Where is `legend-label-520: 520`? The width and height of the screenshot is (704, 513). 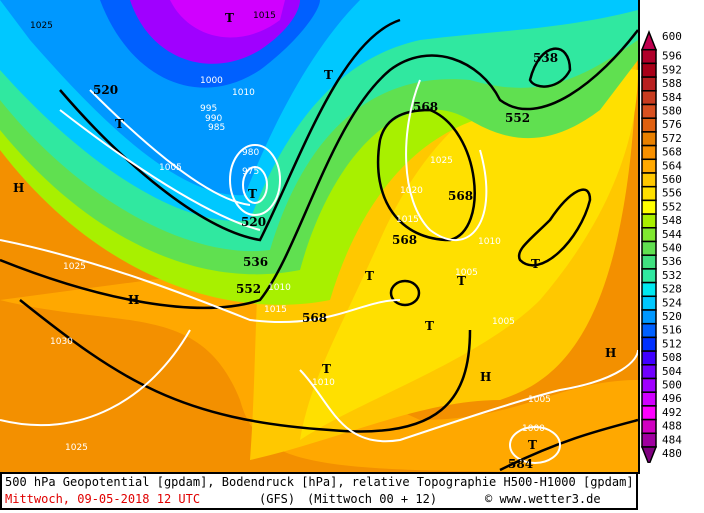
legend-label-520: 520 is located at coordinates (672, 316).